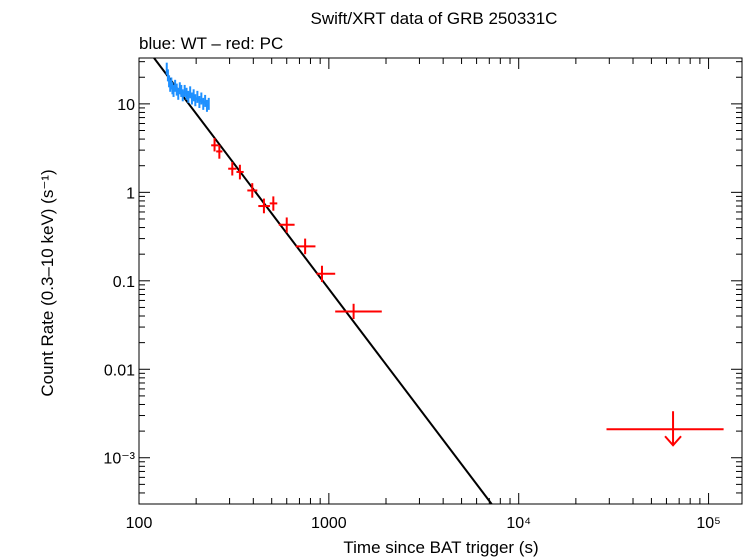 This screenshot has height=558, width=751. Describe the element at coordinates (329, 523) in the screenshot. I see `x-tick-label: 1000` at that location.